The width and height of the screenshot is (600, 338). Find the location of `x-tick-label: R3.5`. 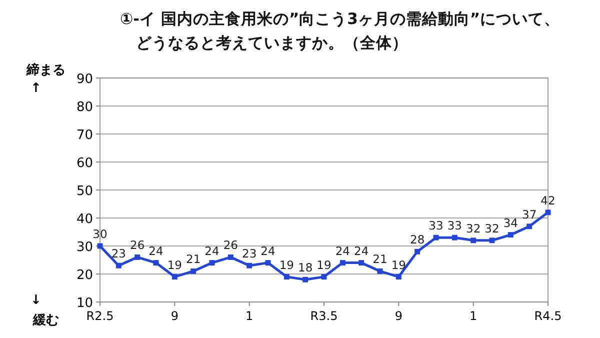

x-tick-label: R3.5 is located at coordinates (324, 316).